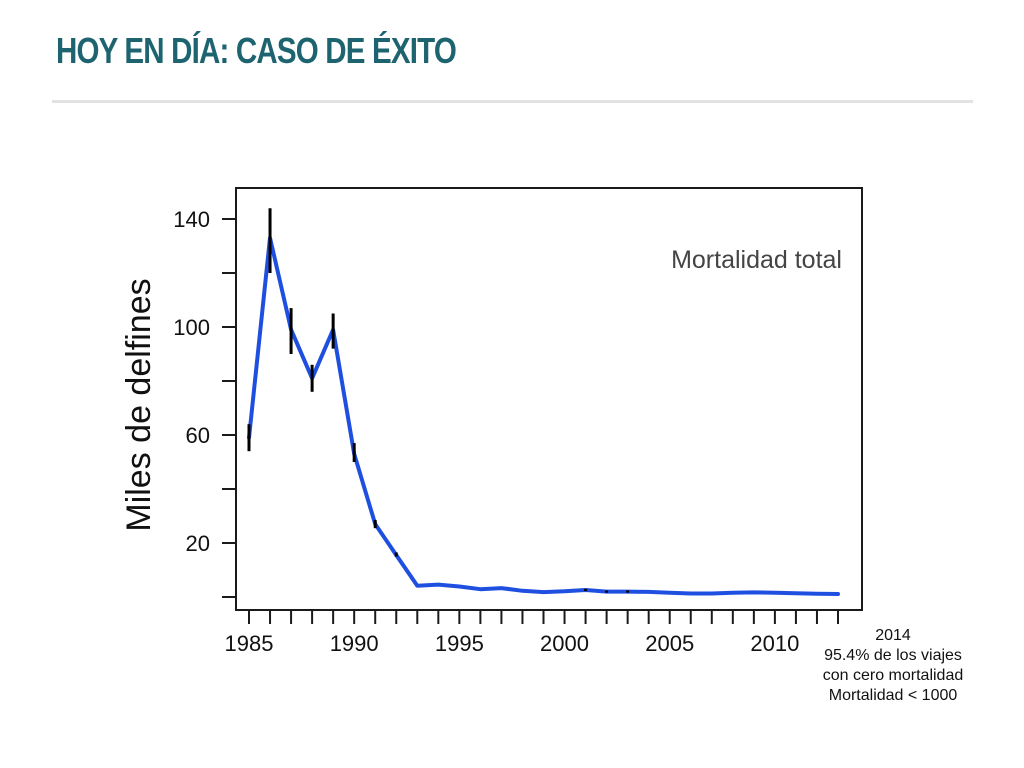  I want to click on slide-title: HOY EN DÍA: CASO DE ÉXITO, so click(256, 50).